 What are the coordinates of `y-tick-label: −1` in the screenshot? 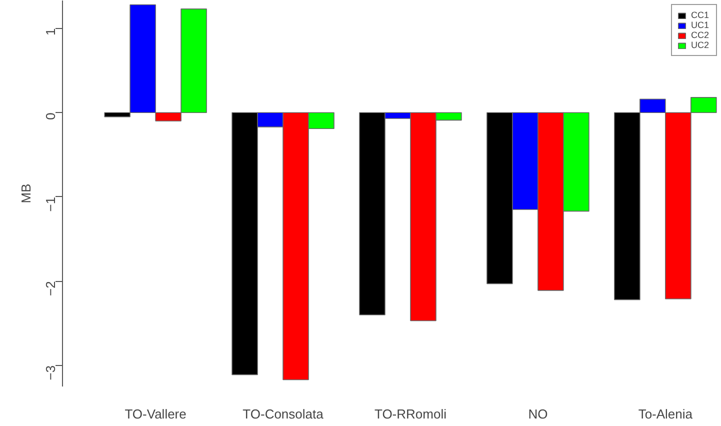 It's located at (50, 204).